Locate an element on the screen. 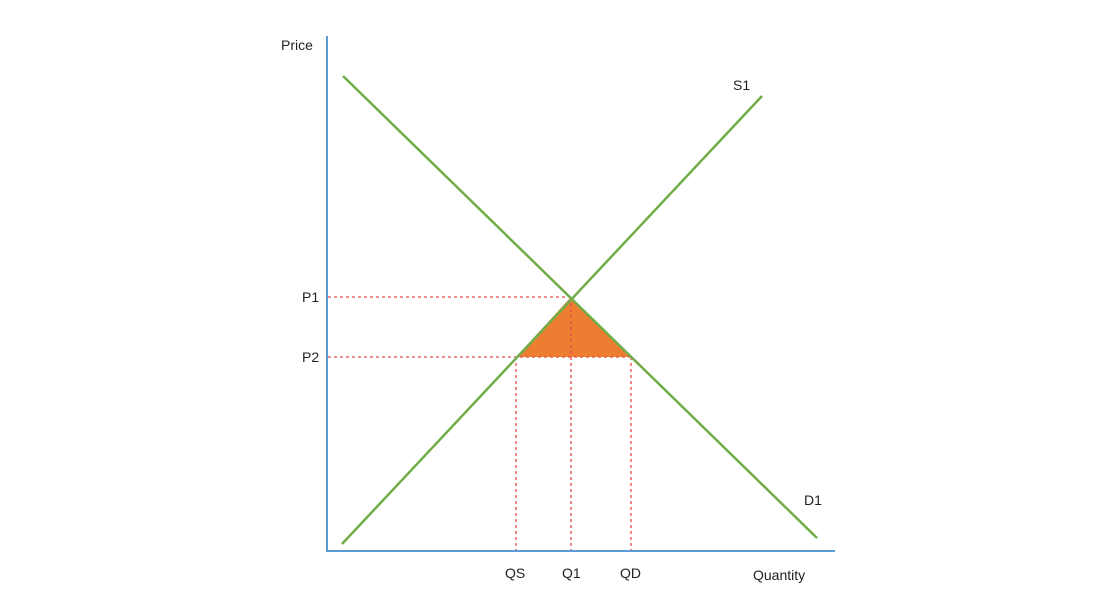  demand-curve-label: D1 is located at coordinates (813, 500).